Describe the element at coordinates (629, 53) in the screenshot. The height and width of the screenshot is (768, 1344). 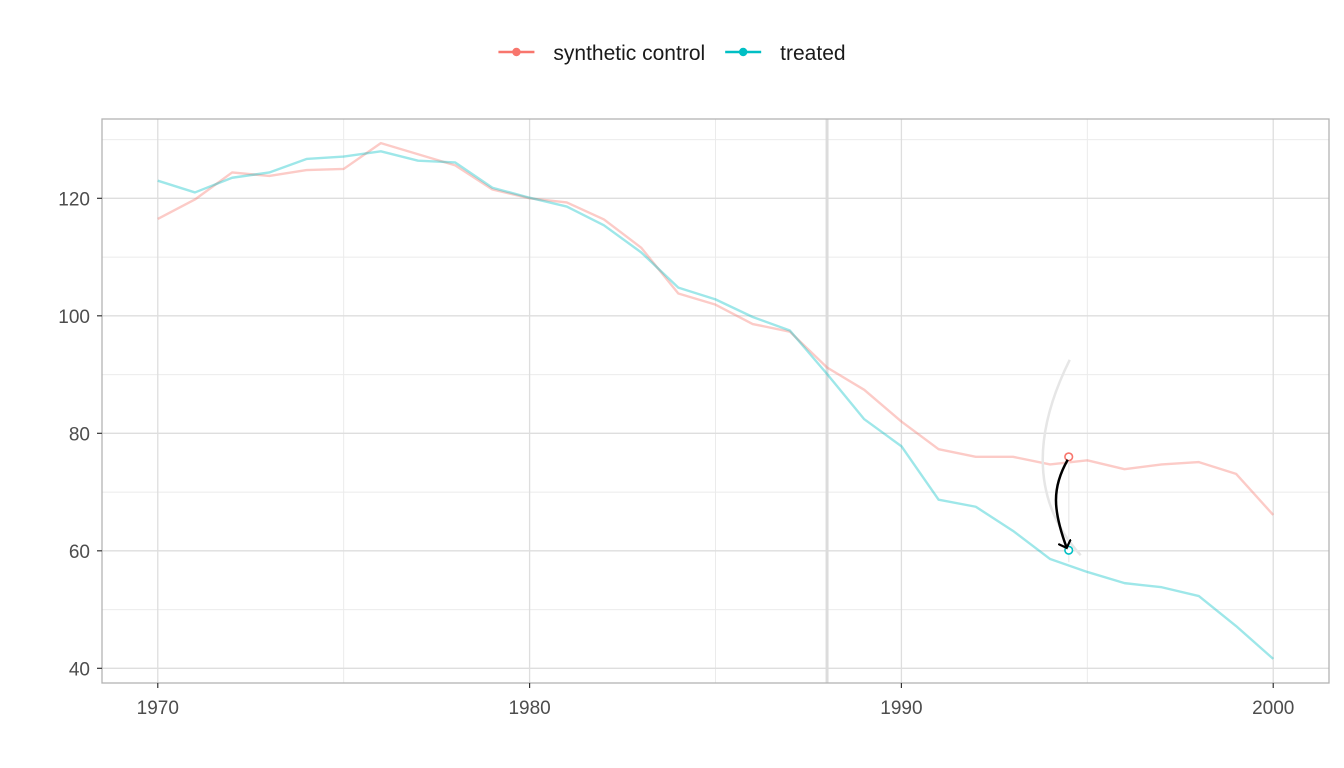
I see `legend-label: synthetic control` at that location.